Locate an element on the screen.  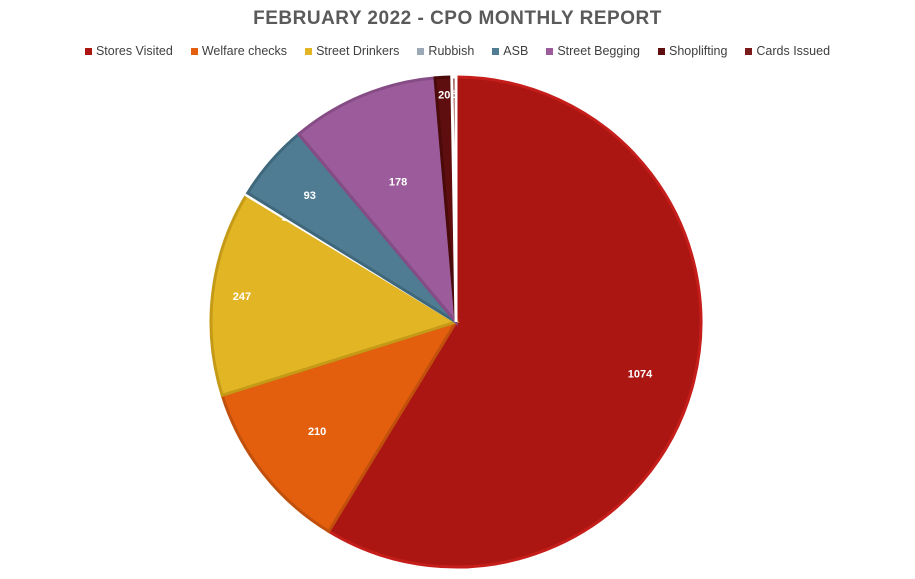
data-label-rubbish: 3 is located at coordinates (285, 218).